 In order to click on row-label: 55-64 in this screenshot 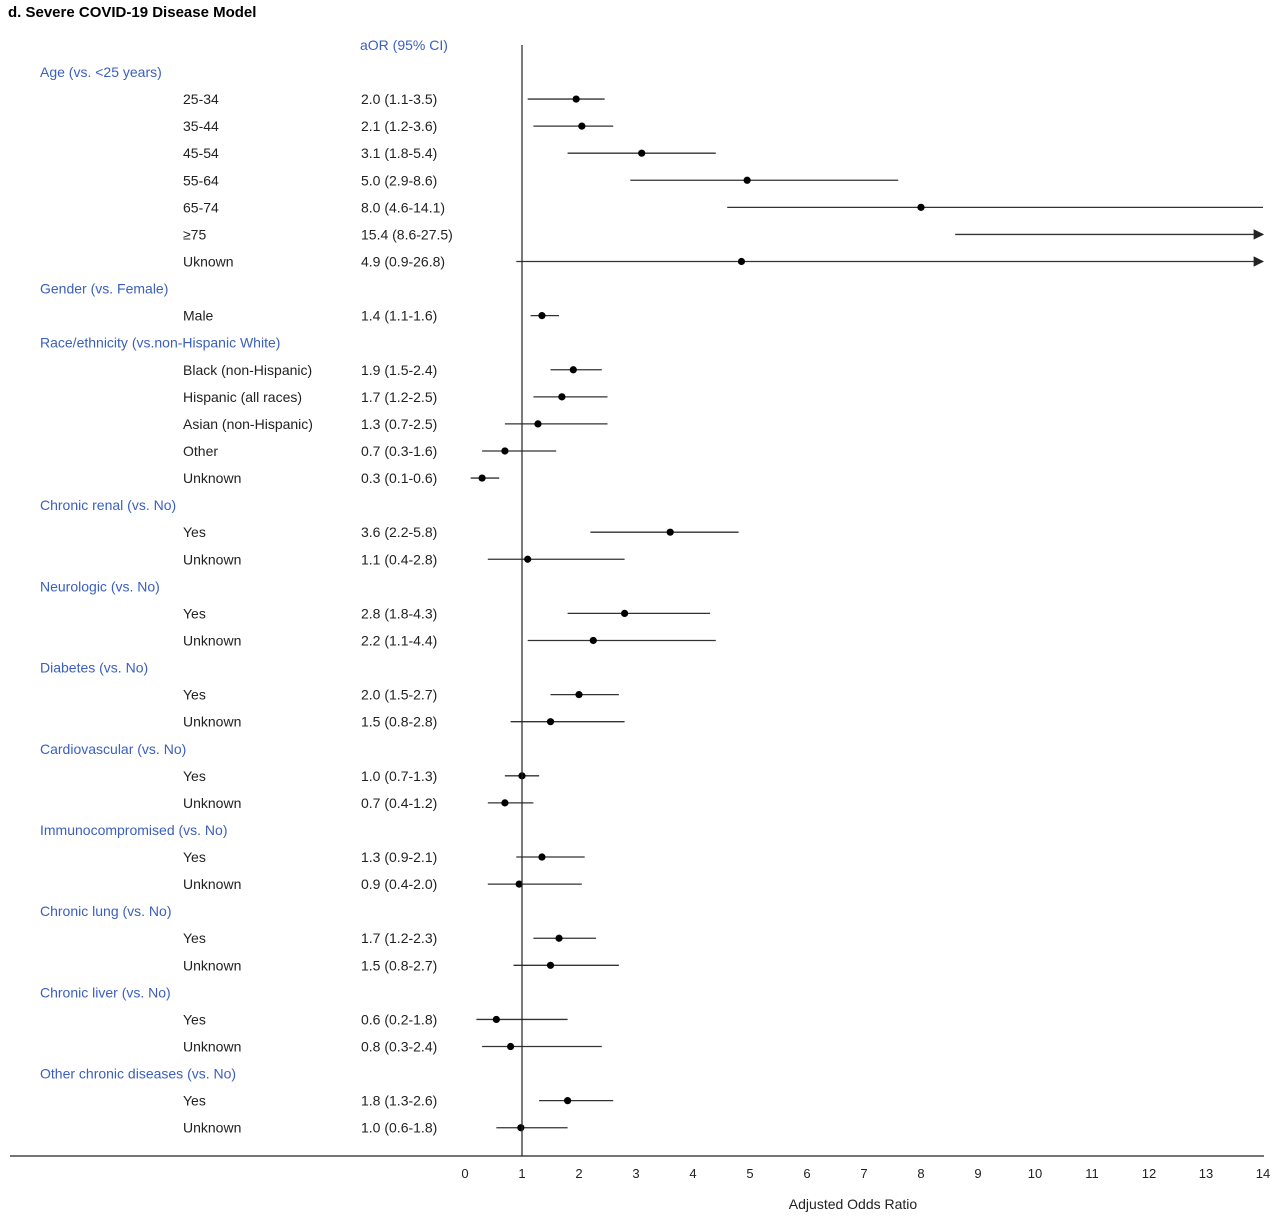, I will do `click(201, 180)`.